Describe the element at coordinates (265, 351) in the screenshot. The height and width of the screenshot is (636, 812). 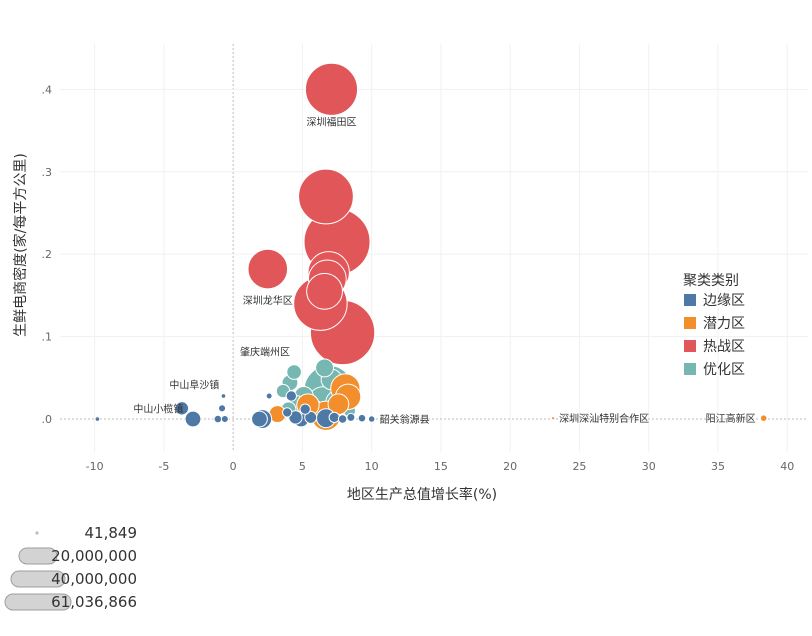
I see `point-label: 肇庆端州区` at that location.